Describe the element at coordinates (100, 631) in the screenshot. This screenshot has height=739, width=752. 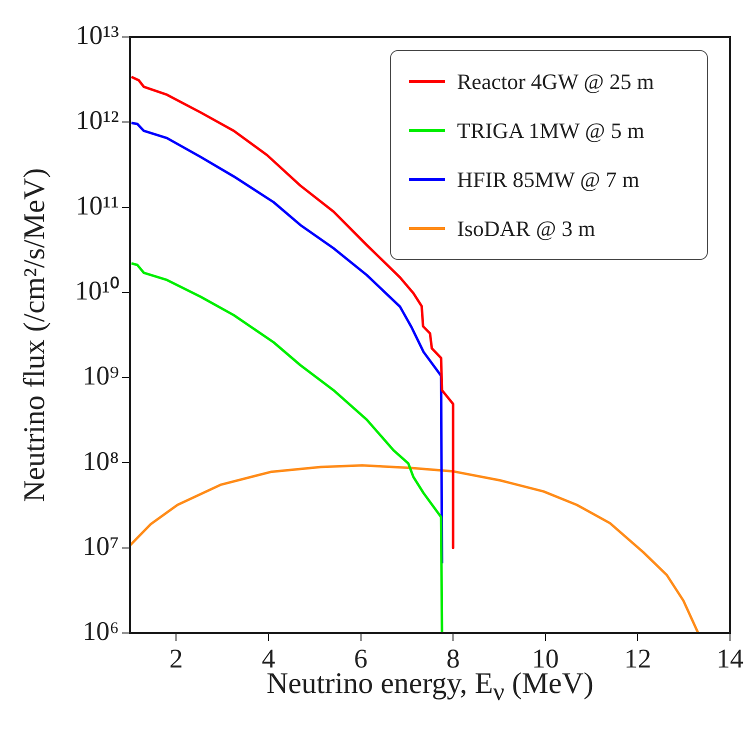
I see `y-tick-label: 10⁶` at that location.